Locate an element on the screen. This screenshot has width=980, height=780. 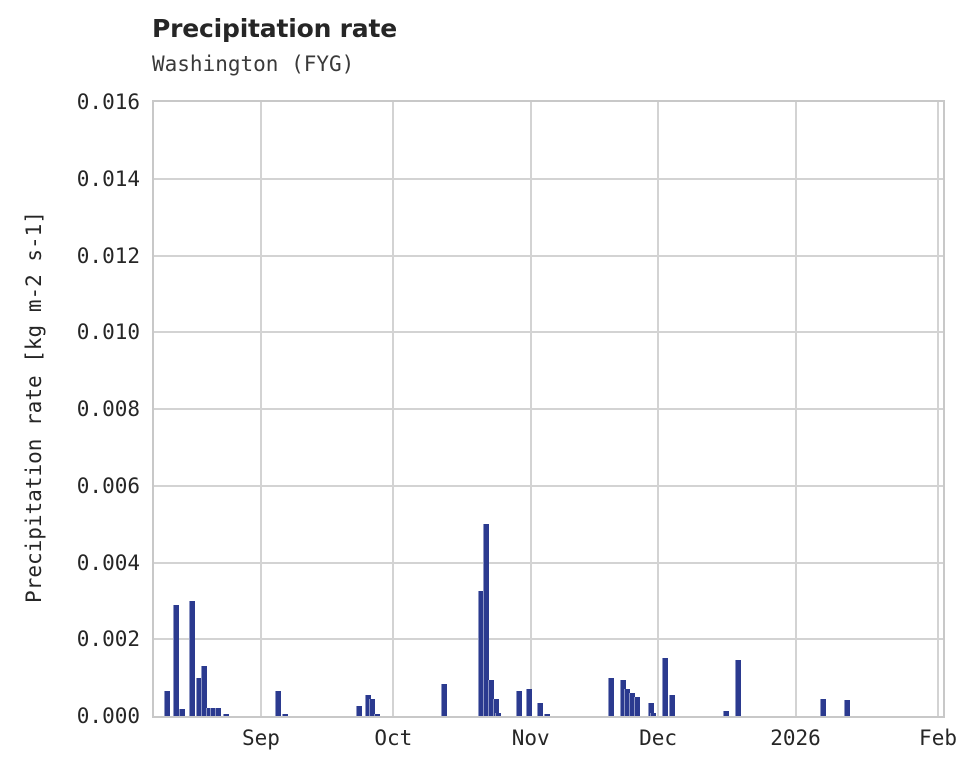
x-axis-tick-label: 2026 is located at coordinates (795, 738).